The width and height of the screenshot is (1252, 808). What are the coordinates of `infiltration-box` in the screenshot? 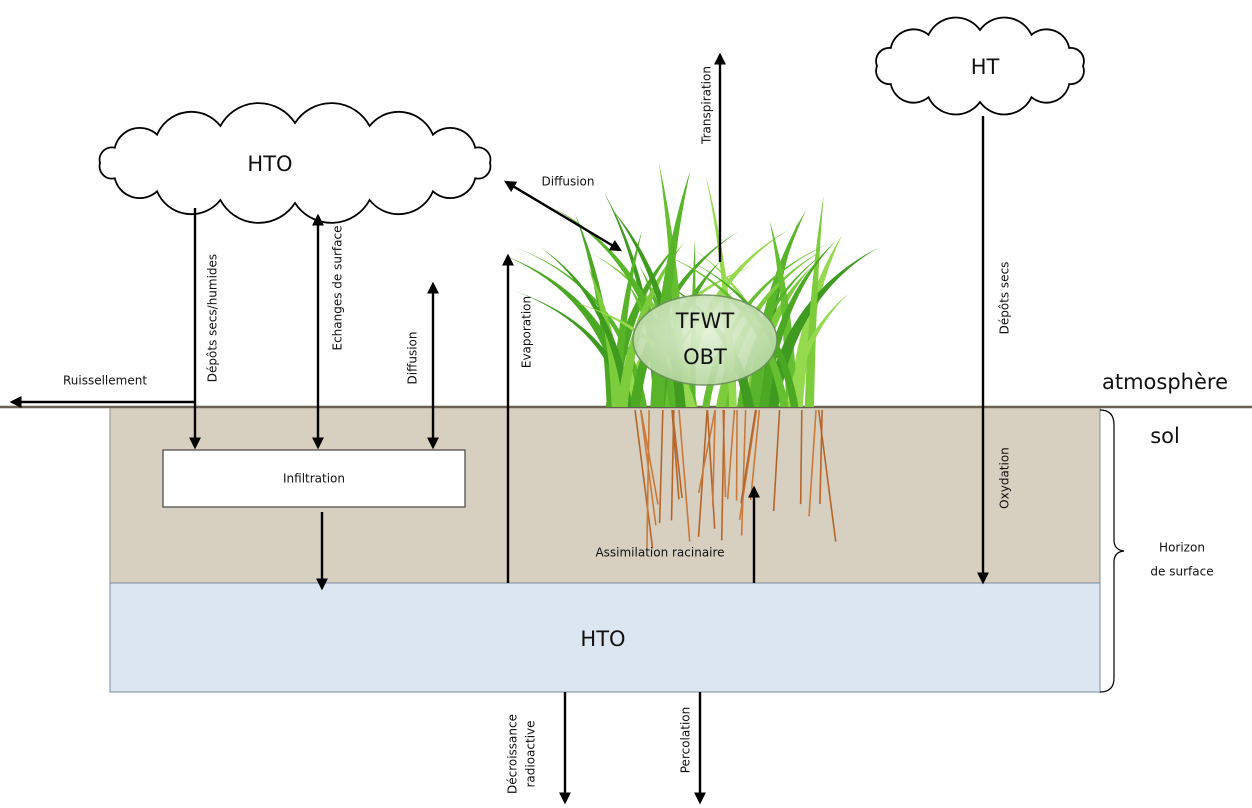 It's located at (314, 478).